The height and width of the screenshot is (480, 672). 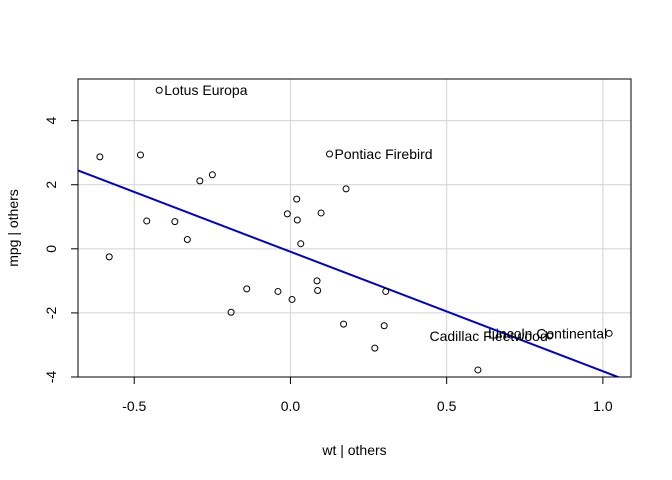 What do you see at coordinates (61, 250) in the screenshot?
I see `y-axis: -4 -2 0 2 4` at bounding box center [61, 250].